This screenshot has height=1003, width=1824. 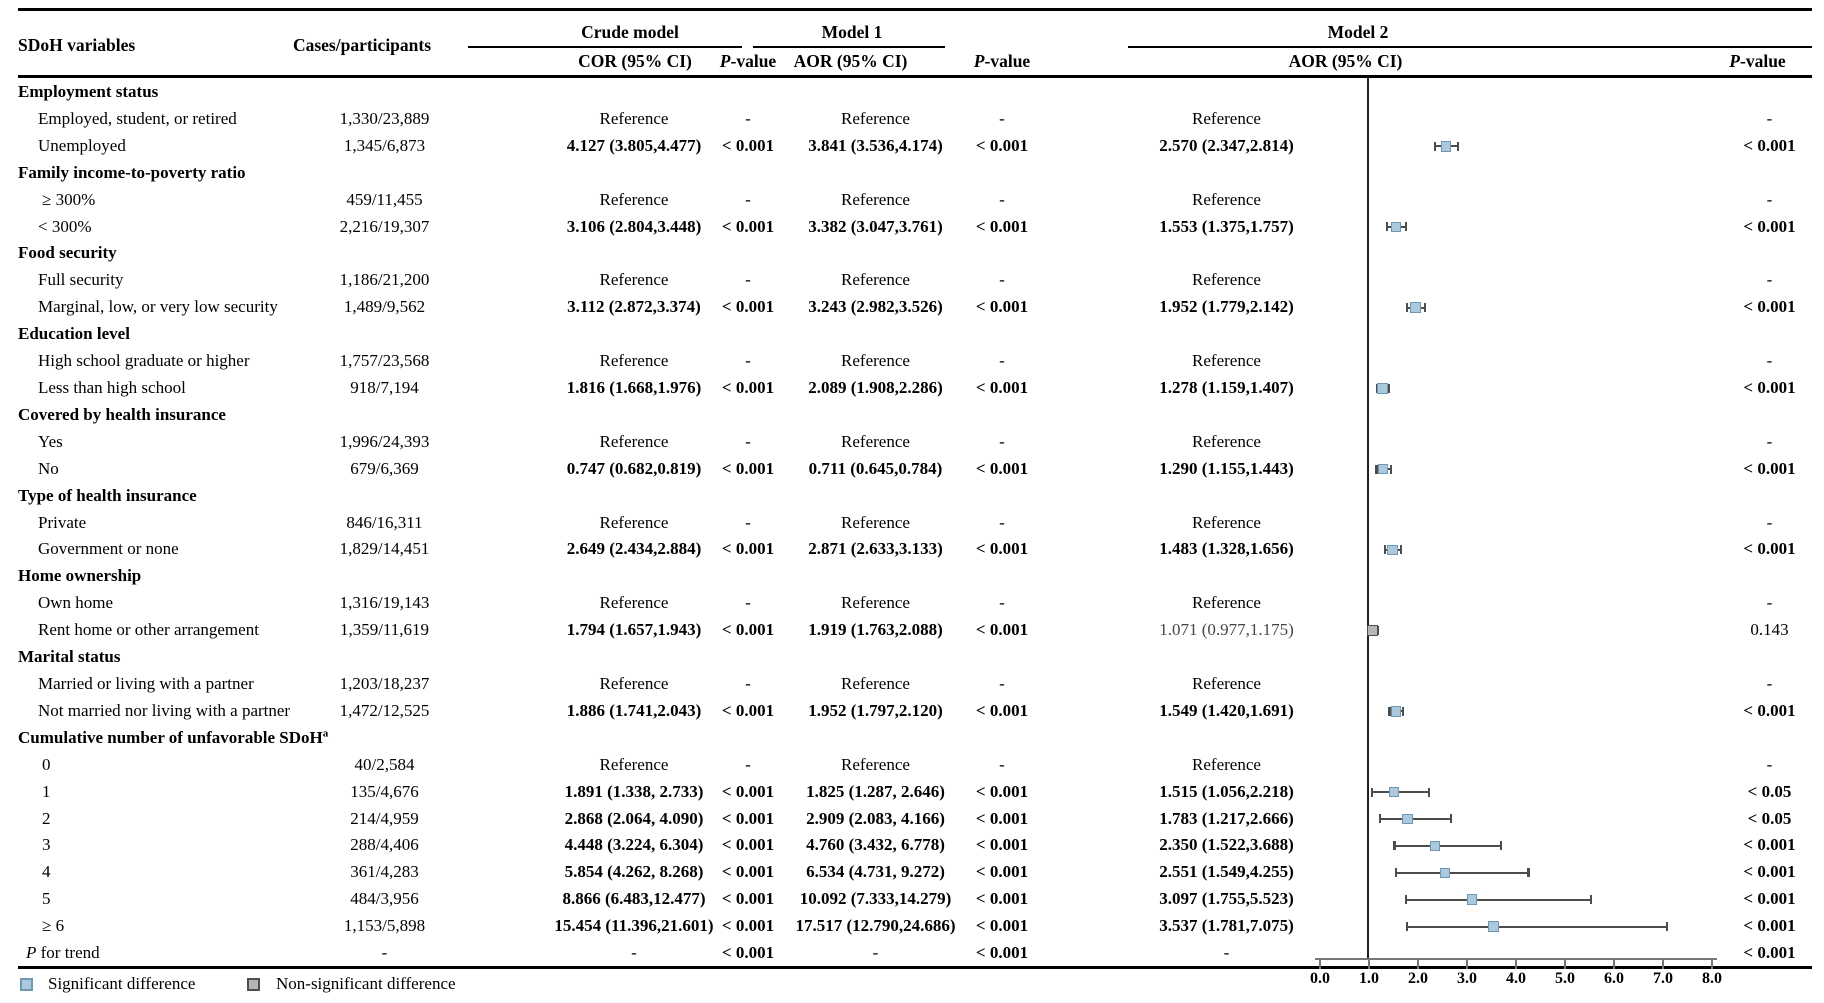 I want to click on table-row: 0 40/2,584 Reference - Reference - Reference -, so click(x=912, y=765).